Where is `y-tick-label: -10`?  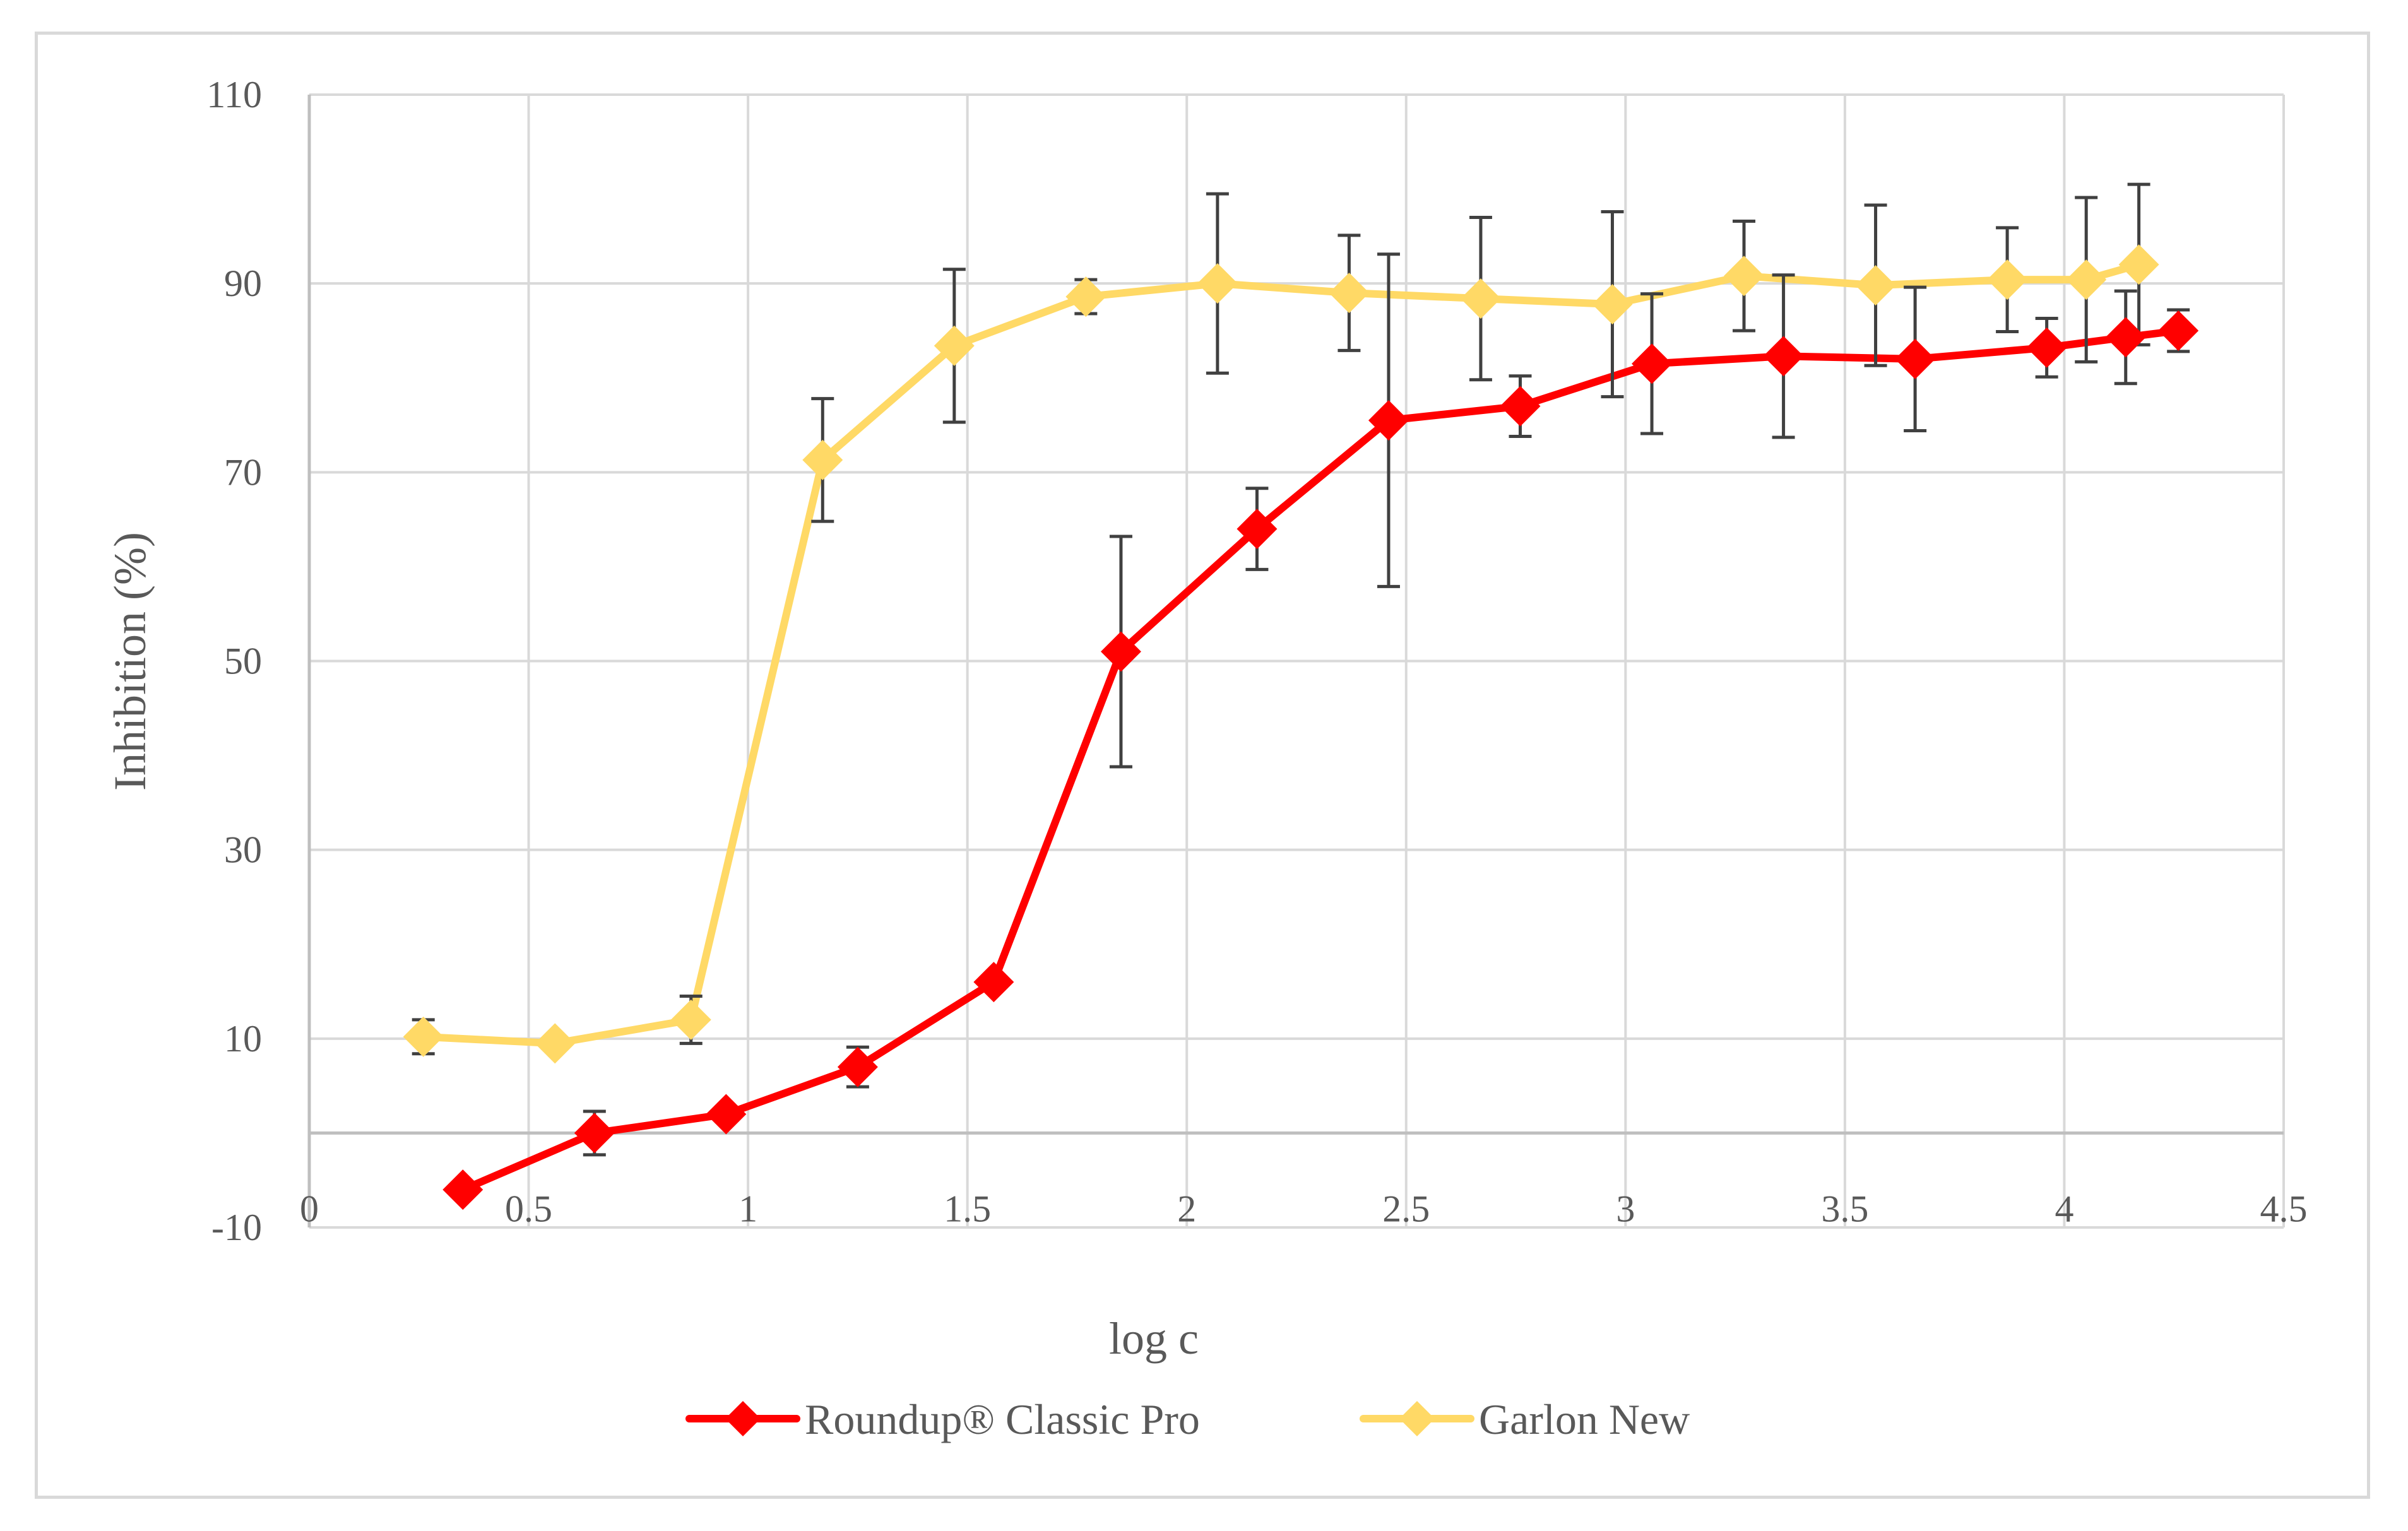
y-tick-label: -10 is located at coordinates (236, 1227).